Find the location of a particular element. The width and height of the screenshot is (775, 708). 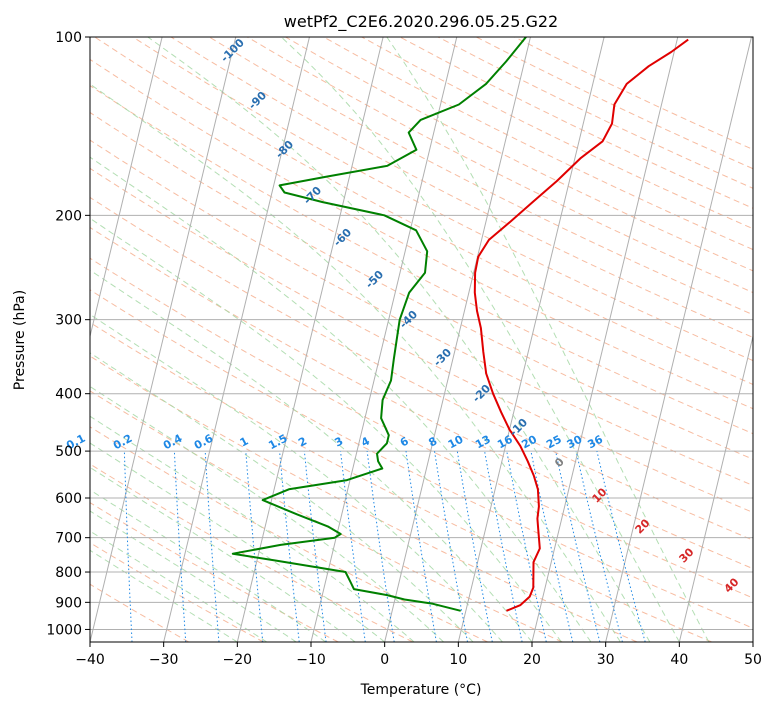

dry-adiabat-label: -70 is located at coordinates (312, 195).